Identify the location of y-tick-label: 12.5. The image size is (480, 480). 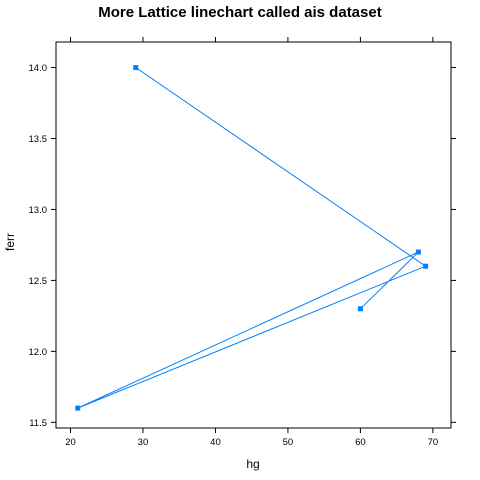
(38, 281).